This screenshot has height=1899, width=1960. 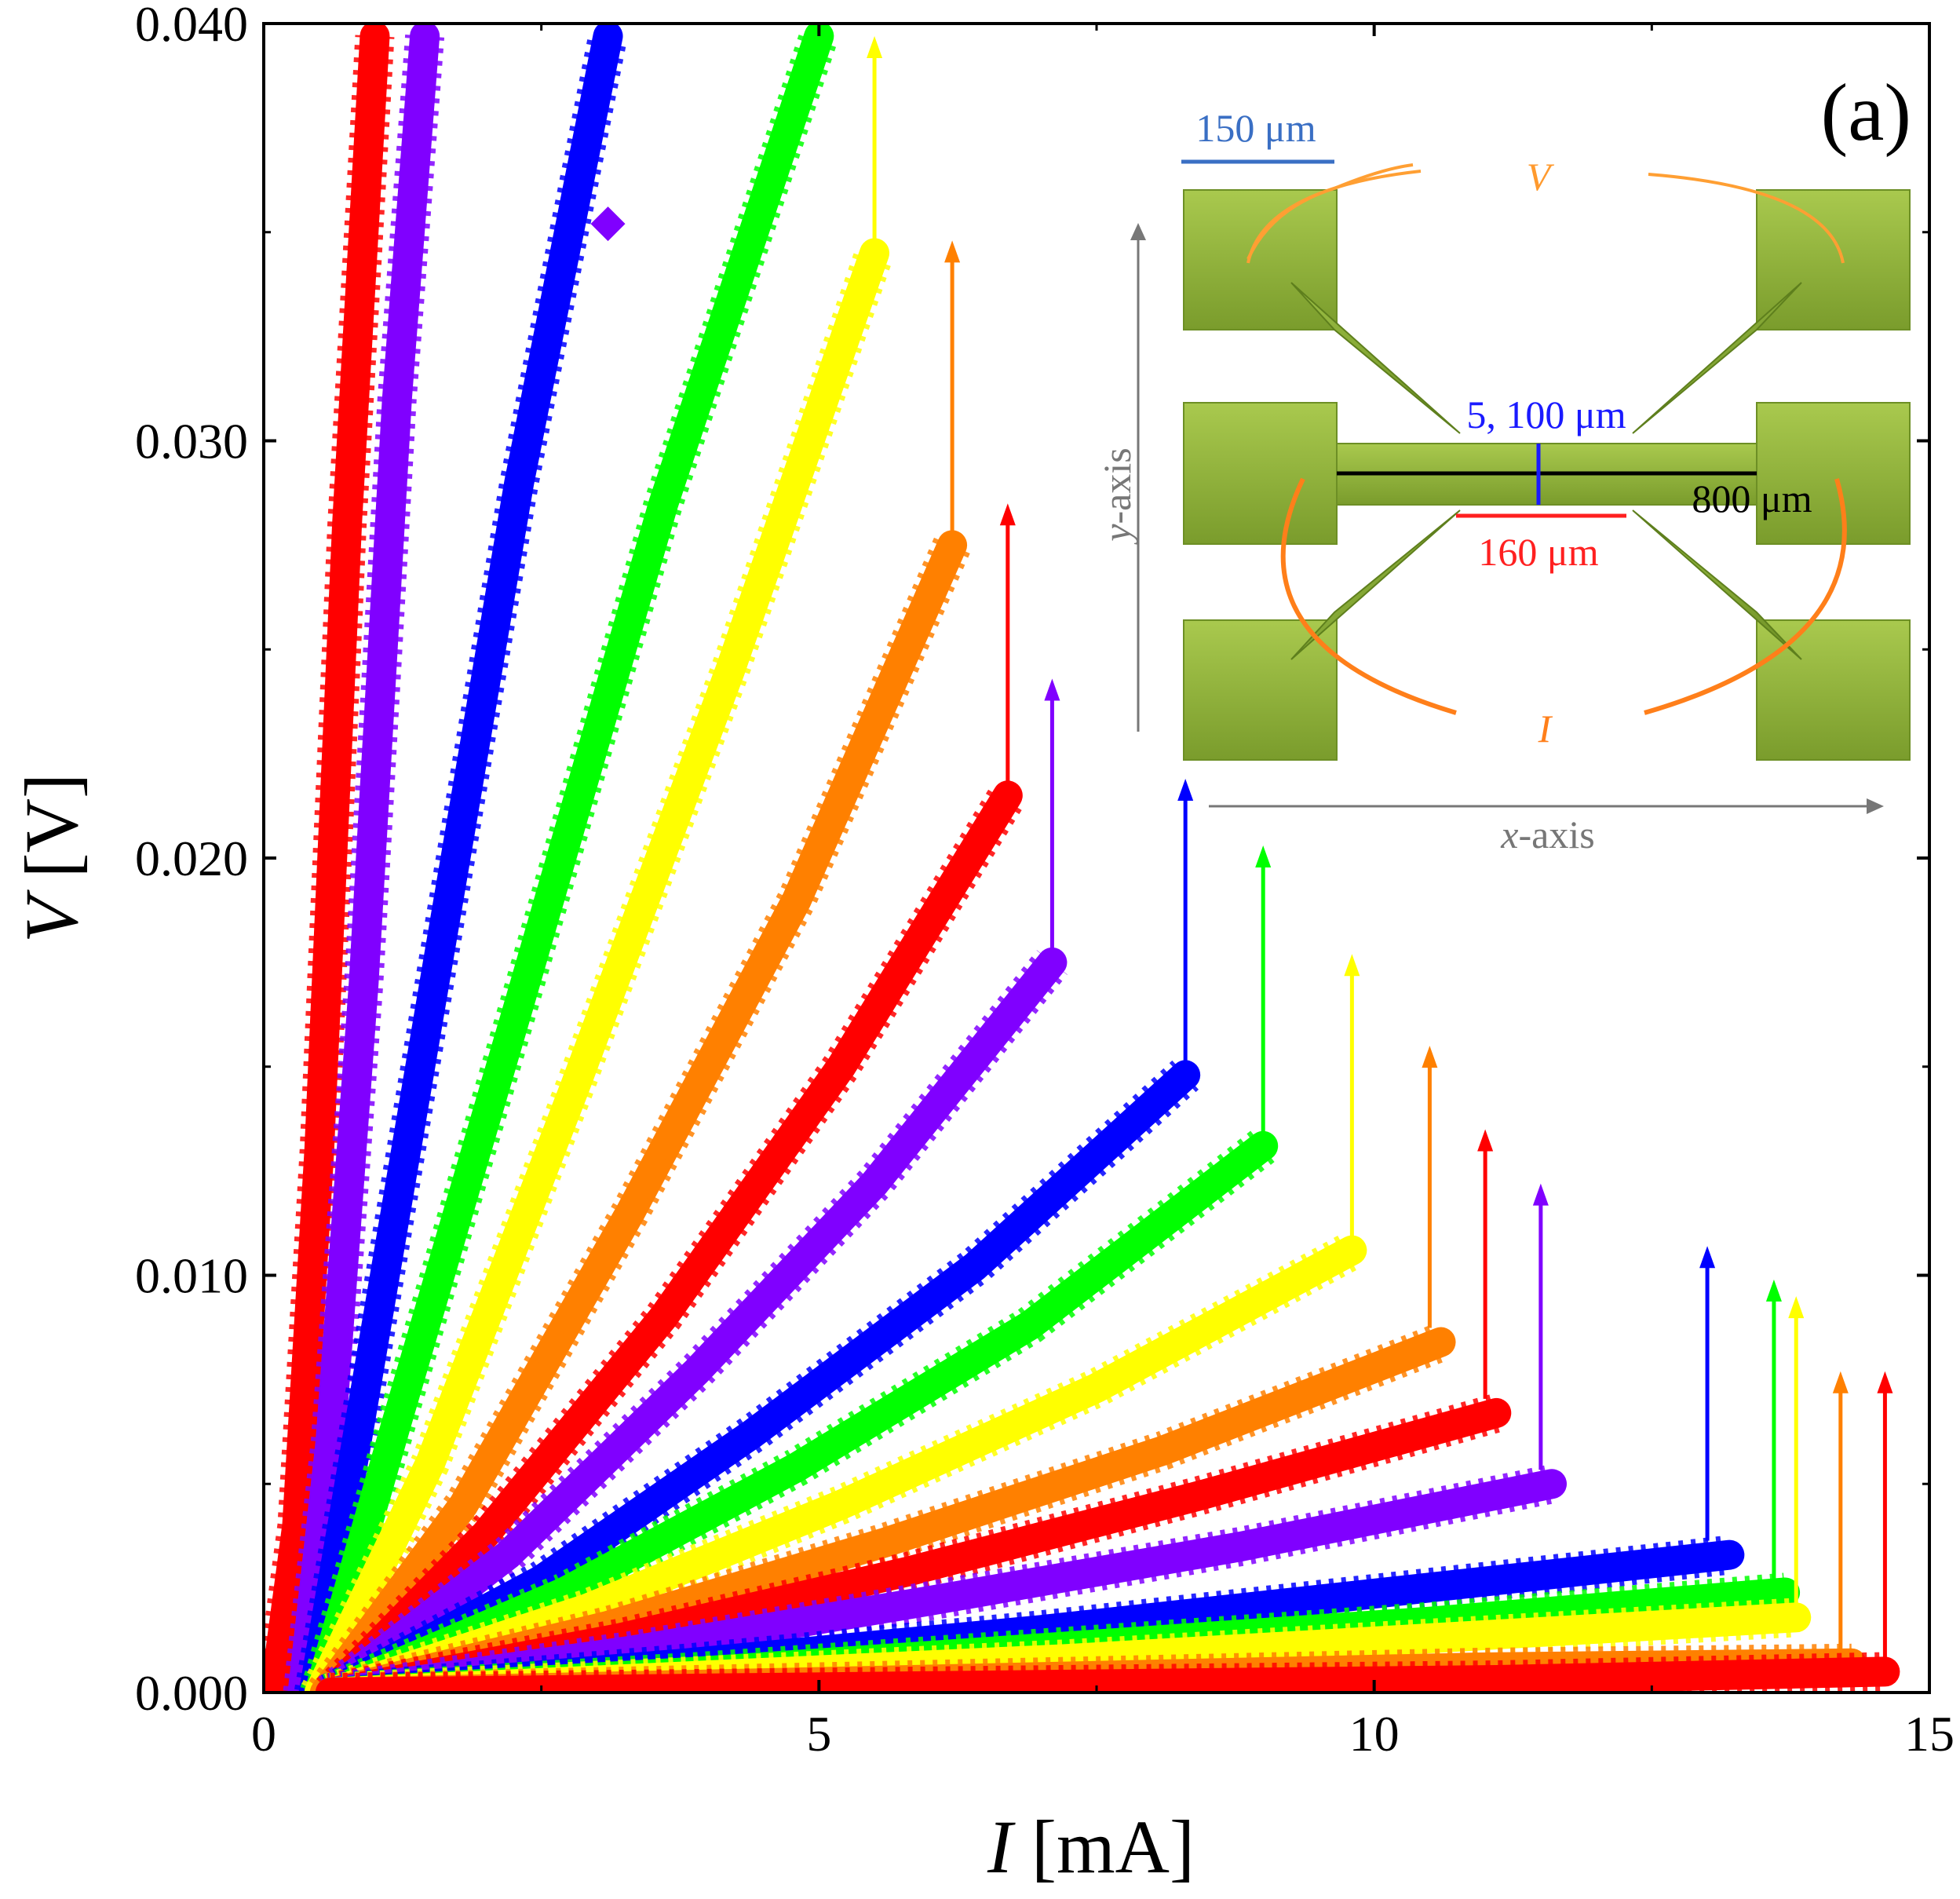 I want to click on current-lead-right-arc, so click(x=1746, y=596).